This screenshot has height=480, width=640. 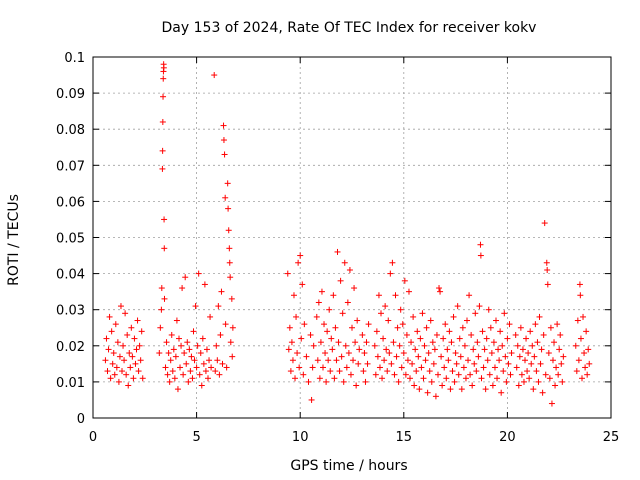 What do you see at coordinates (70, 166) in the screenshot?
I see `y-tick-label: 0.07` at bounding box center [70, 166].